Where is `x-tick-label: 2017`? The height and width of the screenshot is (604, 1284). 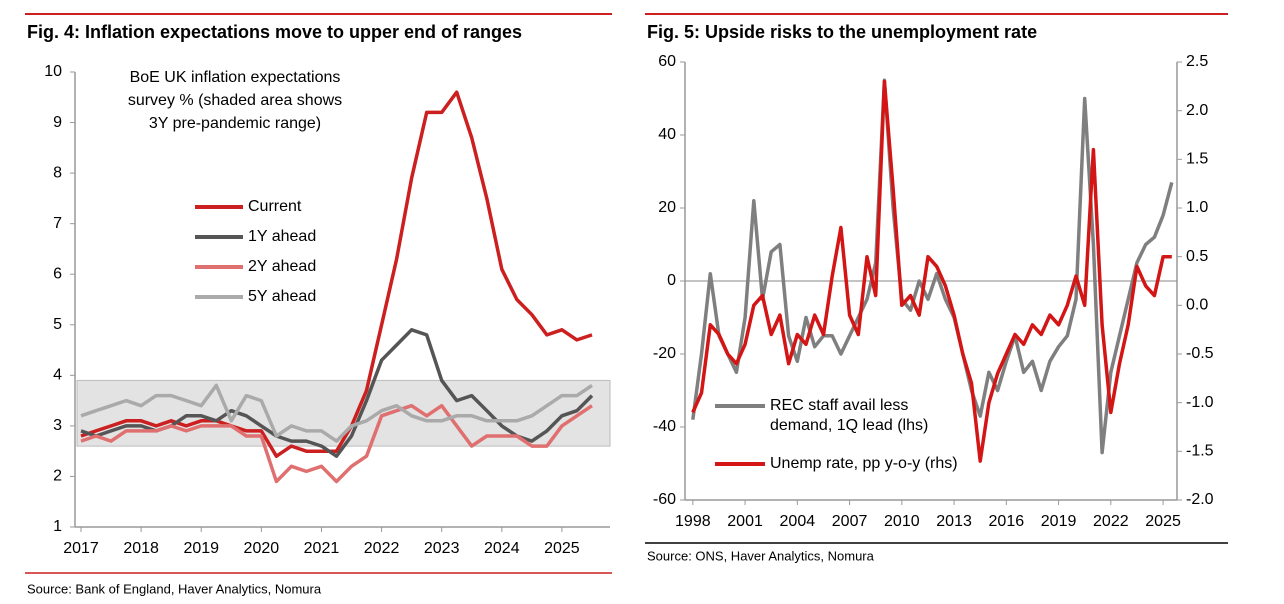 x-tick-label: 2017 is located at coordinates (81, 548).